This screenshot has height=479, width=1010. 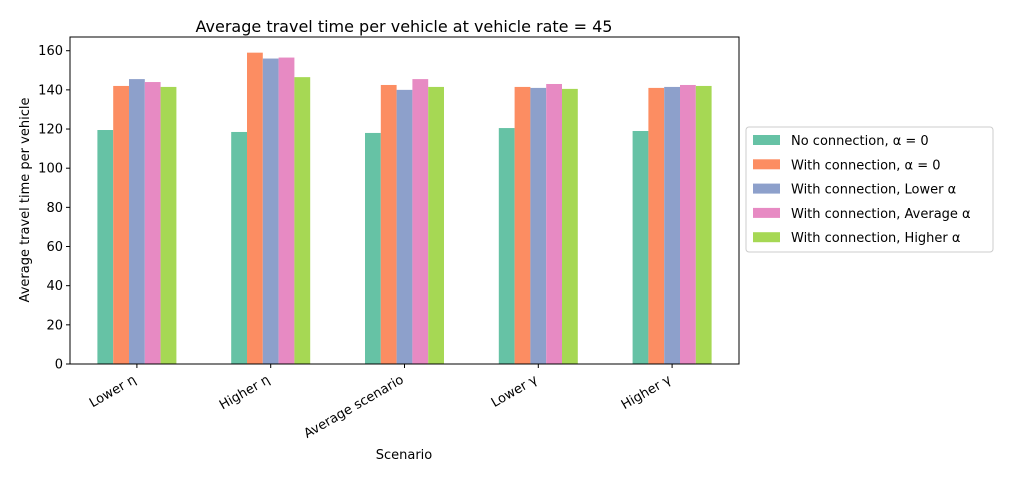 I want to click on x-tick-label: Lower γ, so click(x=515, y=391).